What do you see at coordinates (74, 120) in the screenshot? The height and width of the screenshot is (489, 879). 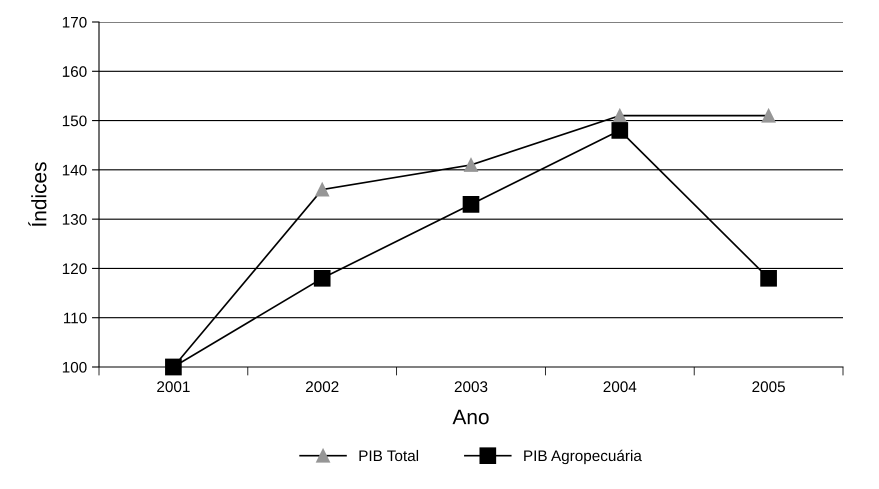 I see `y-tick-label: 150` at bounding box center [74, 120].